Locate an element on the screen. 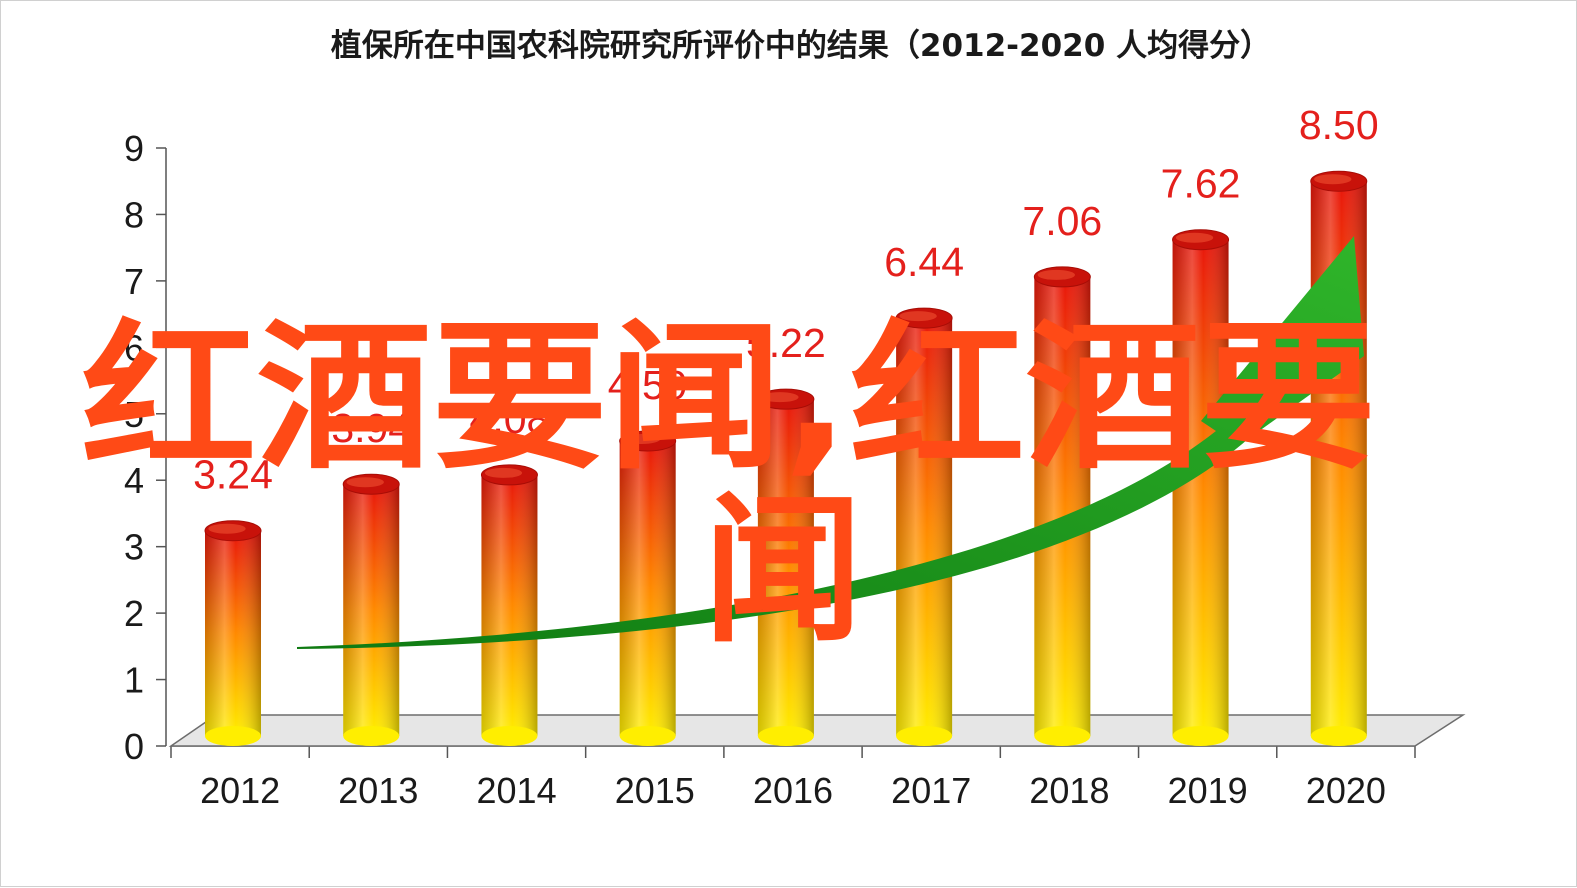  x-tick-label: 2017 is located at coordinates (931, 790).